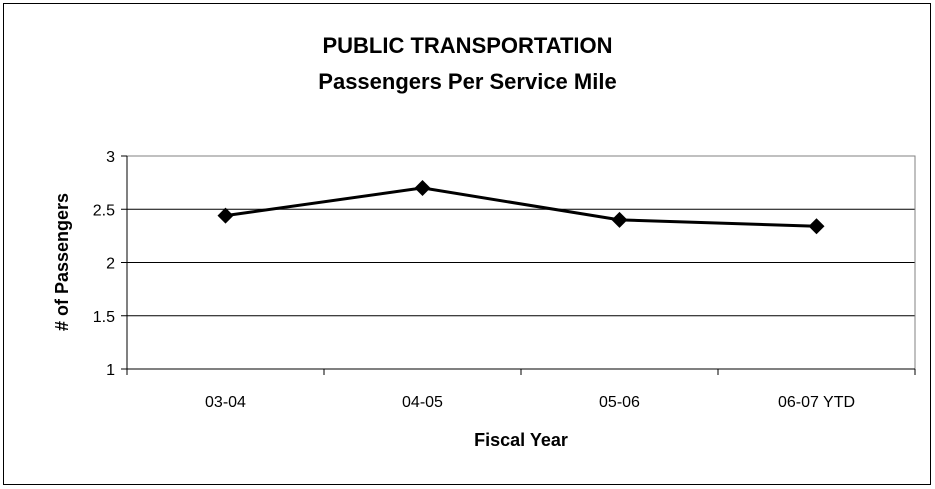 The image size is (935, 489). What do you see at coordinates (62, 262) in the screenshot?
I see `y-axis-label: # of Passengers` at bounding box center [62, 262].